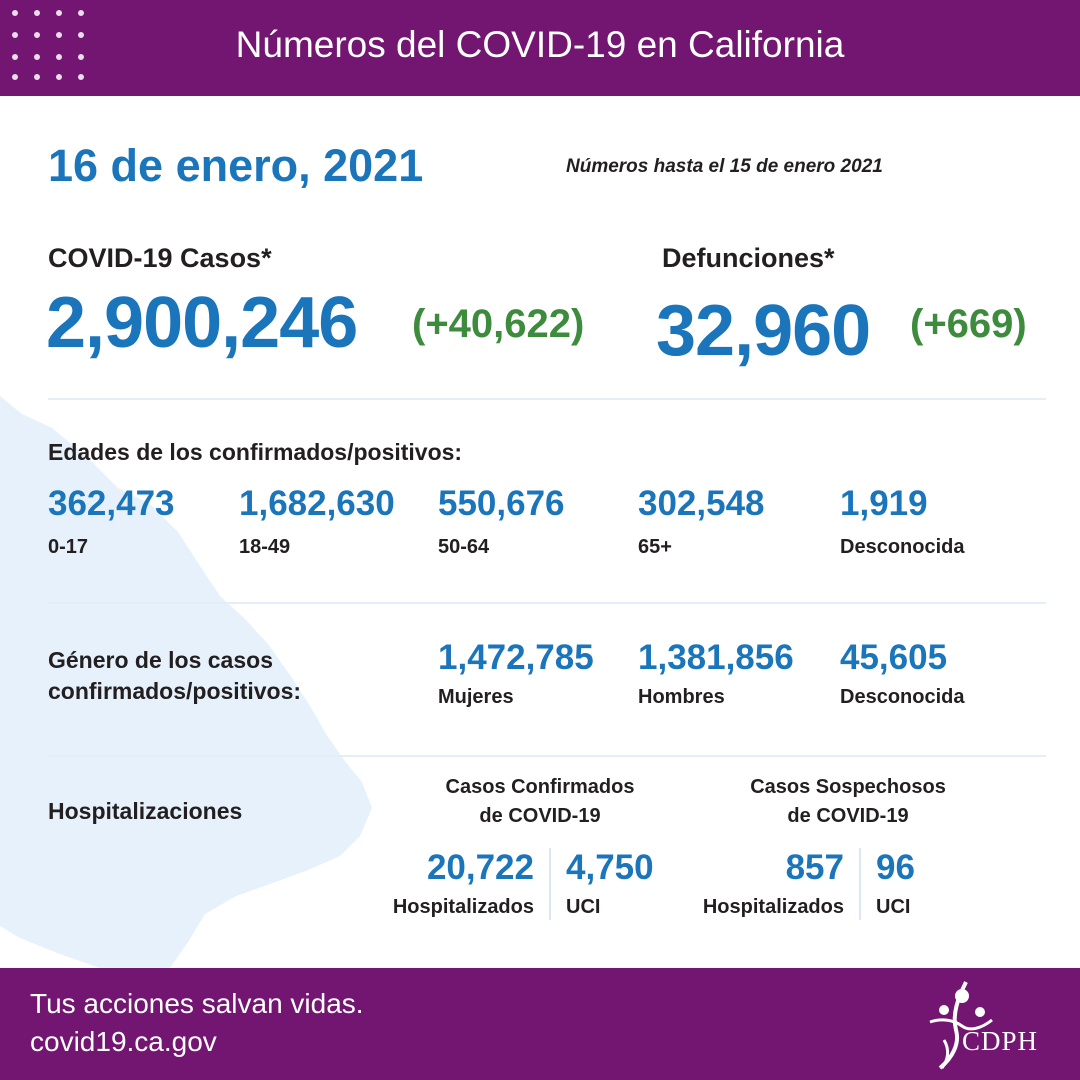 This screenshot has height=1080, width=1080. Describe the element at coordinates (884, 503) in the screenshot. I see `age-value: 1,919` at that location.